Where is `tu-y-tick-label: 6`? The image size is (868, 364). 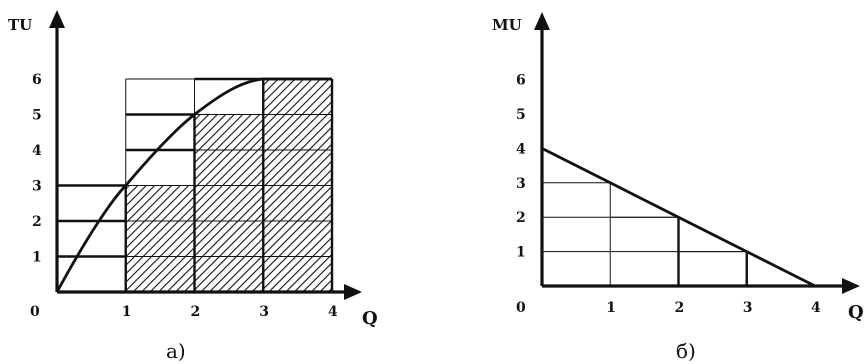 tu-y-tick-label: 6 is located at coordinates (37, 80).